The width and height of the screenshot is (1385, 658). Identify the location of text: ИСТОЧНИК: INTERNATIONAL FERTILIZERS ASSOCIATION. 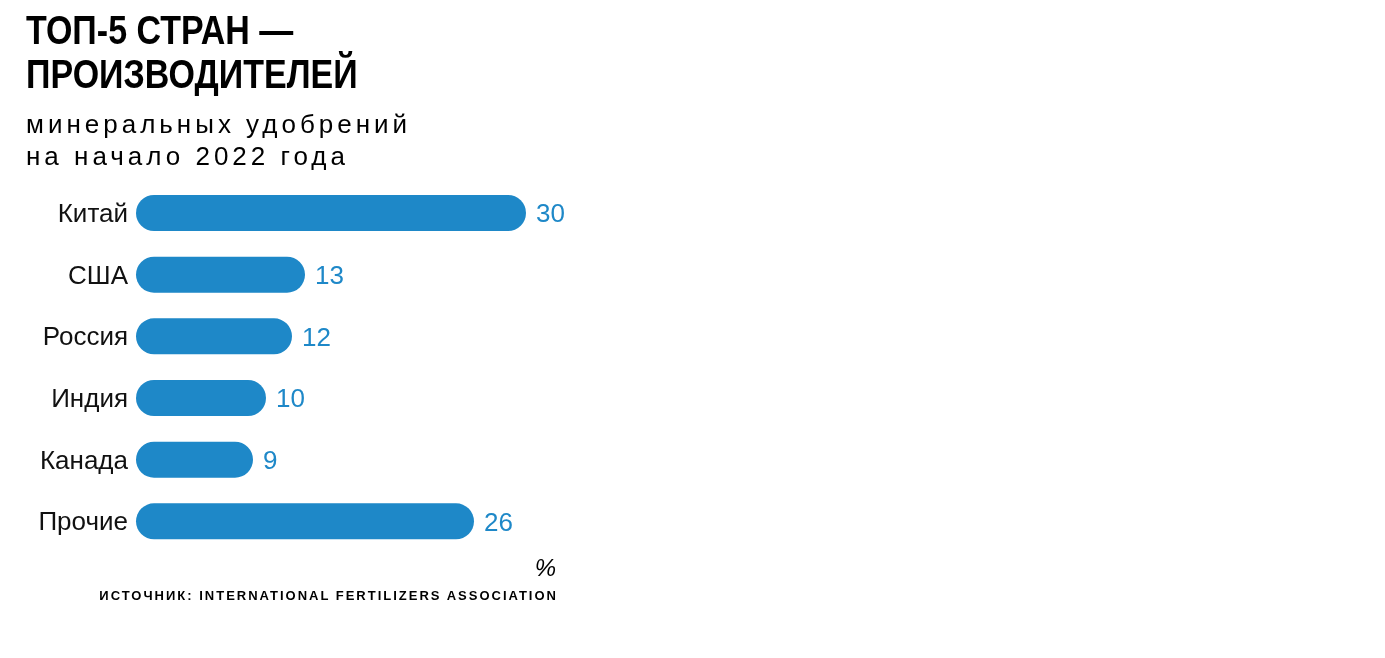
(328, 595).